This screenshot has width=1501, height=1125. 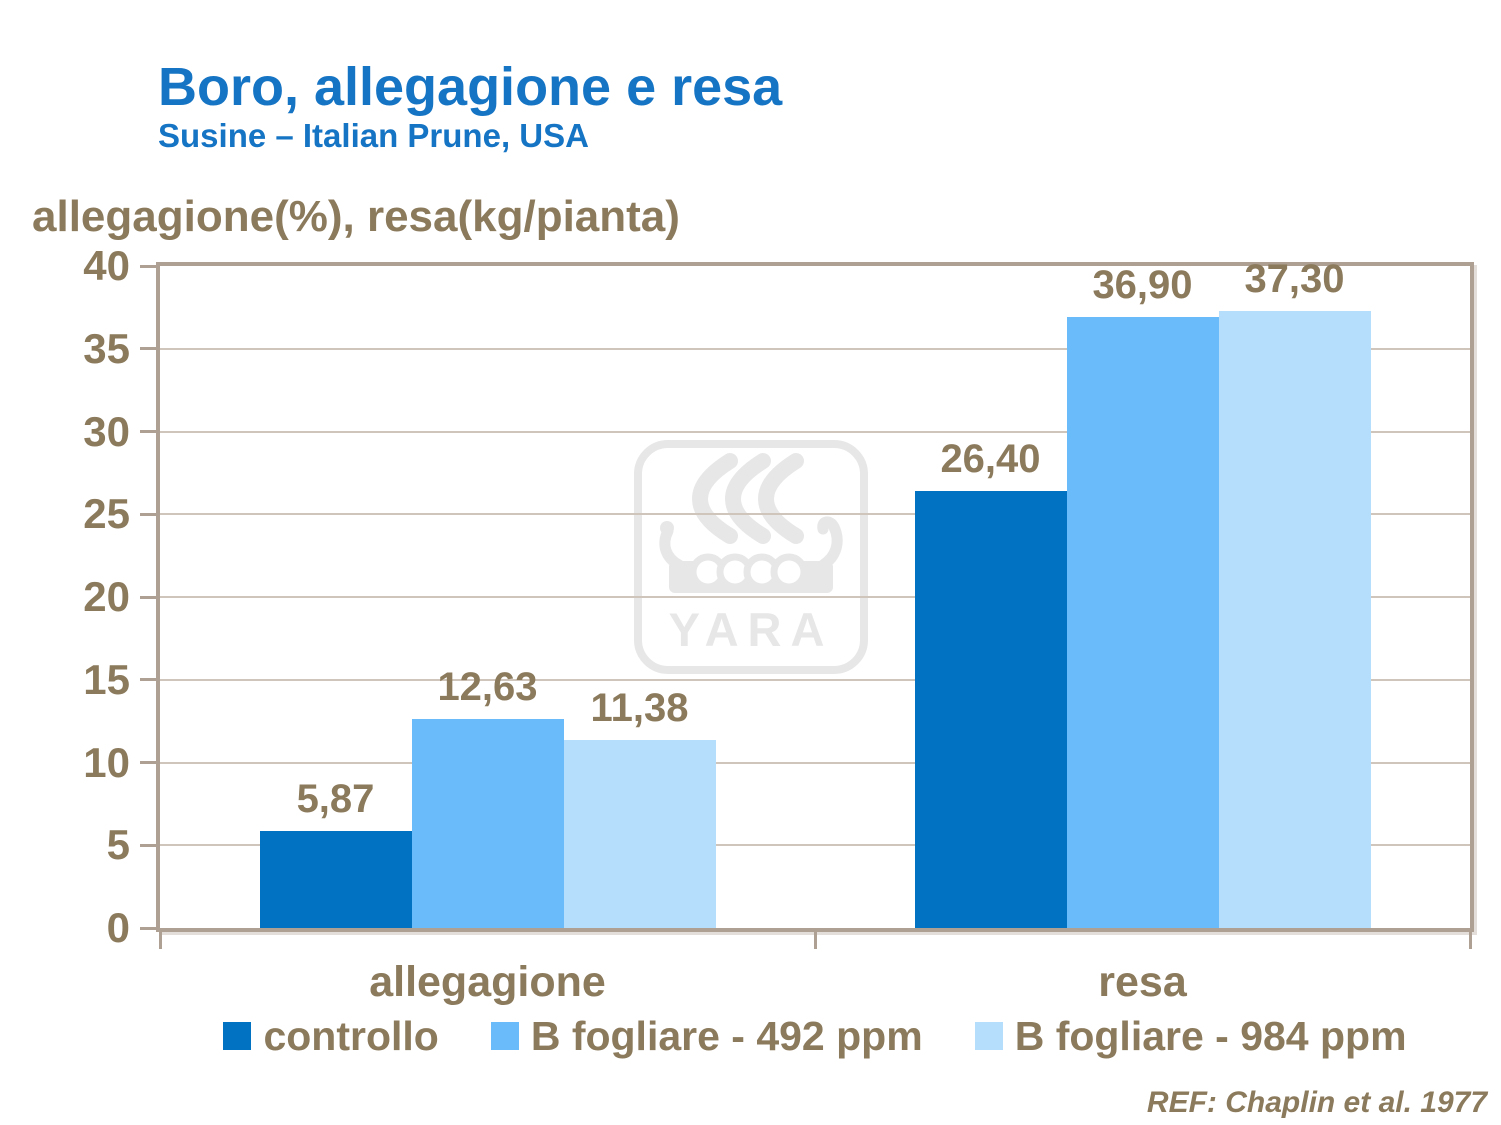 I want to click on bar-allegagione-controllo, so click(x=335, y=879).